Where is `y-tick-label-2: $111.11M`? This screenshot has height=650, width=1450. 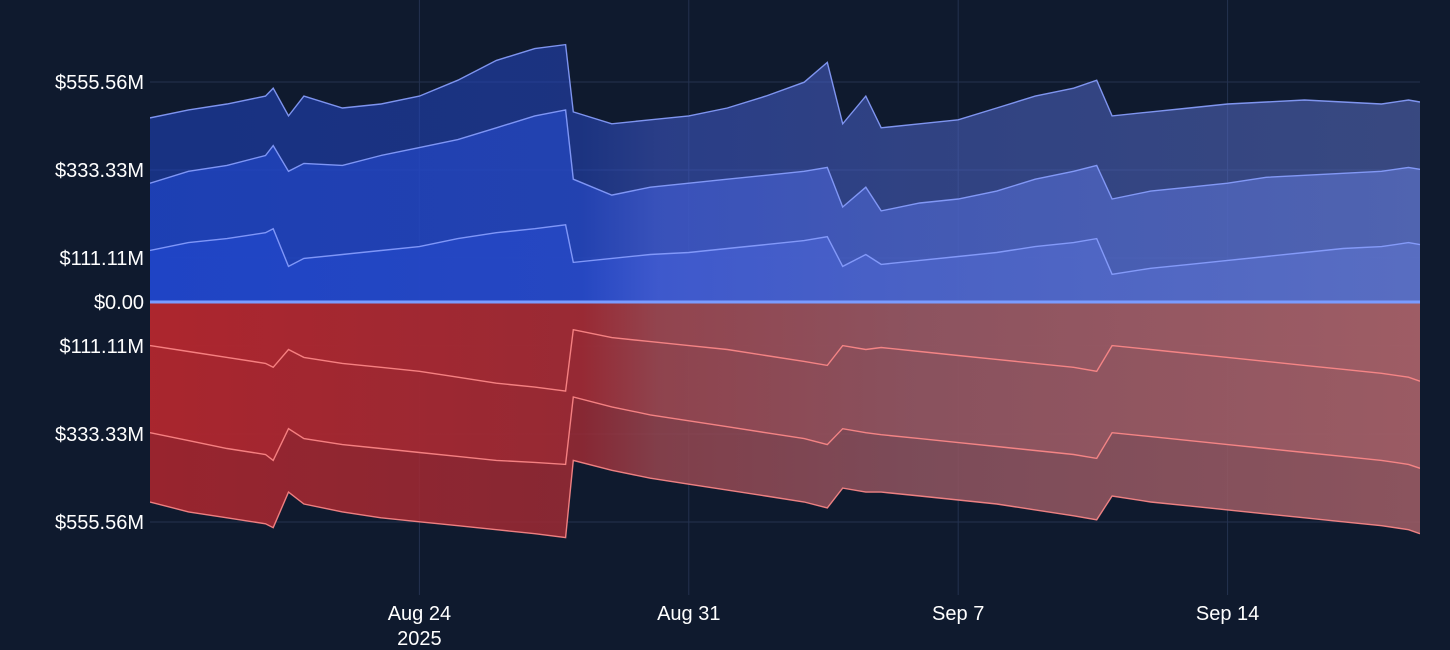 y-tick-label-2: $111.11M is located at coordinates (101, 259).